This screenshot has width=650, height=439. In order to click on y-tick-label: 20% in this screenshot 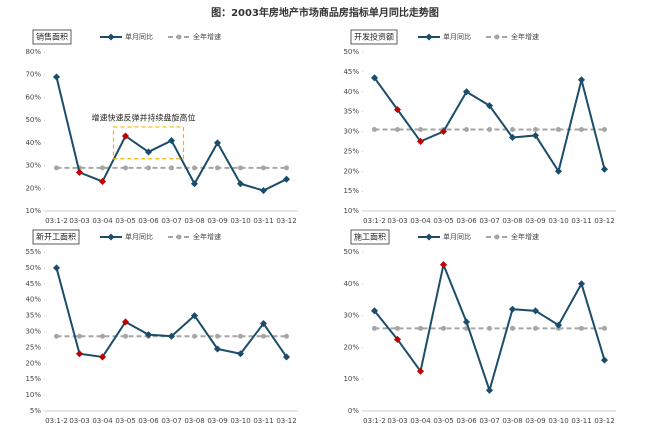, I will do `click(33, 188)`.